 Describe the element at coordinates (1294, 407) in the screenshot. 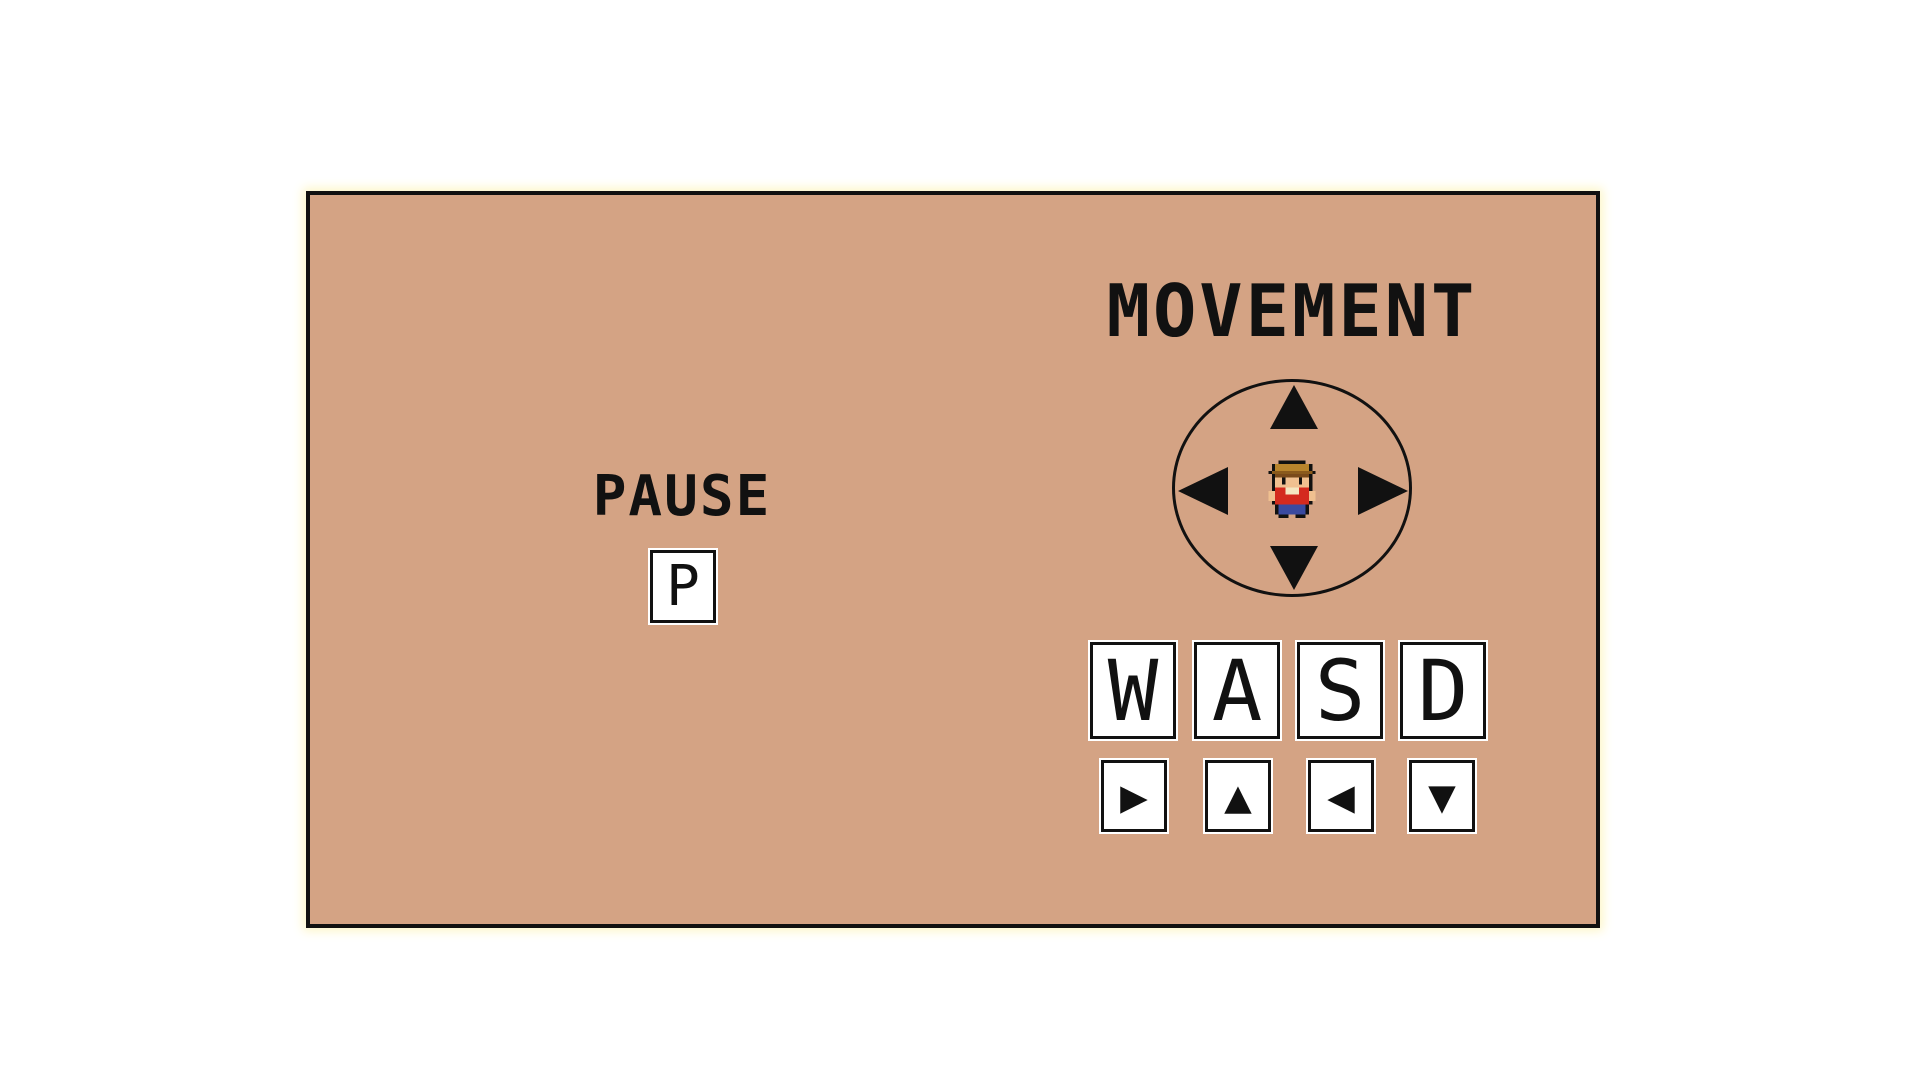

I see `up-arrow-icon` at that location.